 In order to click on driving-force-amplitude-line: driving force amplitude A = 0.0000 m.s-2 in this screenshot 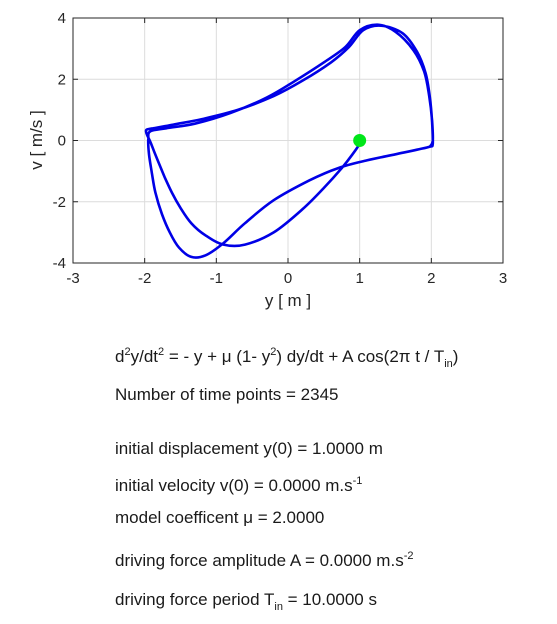, I will do `click(264, 560)`.